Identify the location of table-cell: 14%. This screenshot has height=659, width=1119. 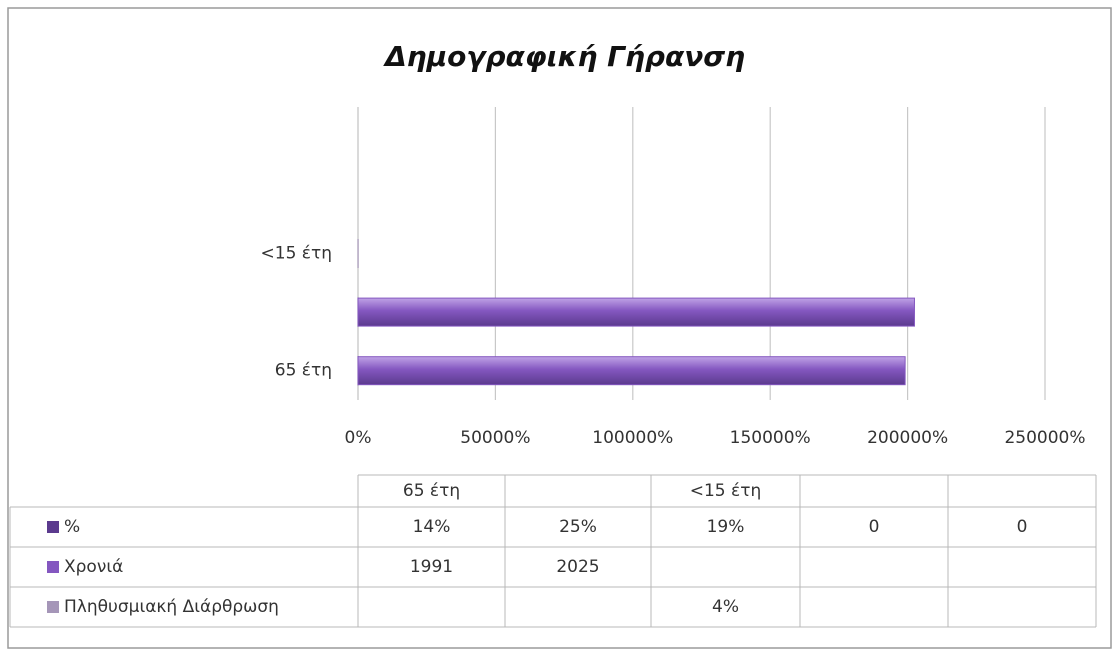
(432, 527).